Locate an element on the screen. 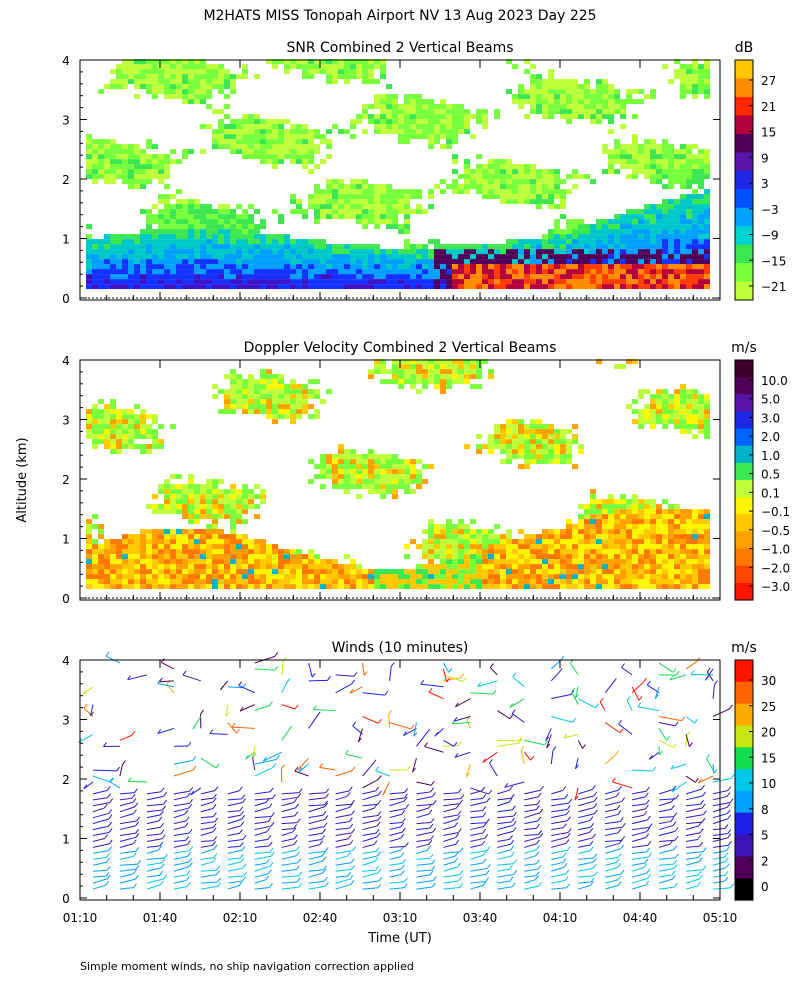 The height and width of the screenshot is (1000, 800). wind-barb is located at coordinates (86, 738).